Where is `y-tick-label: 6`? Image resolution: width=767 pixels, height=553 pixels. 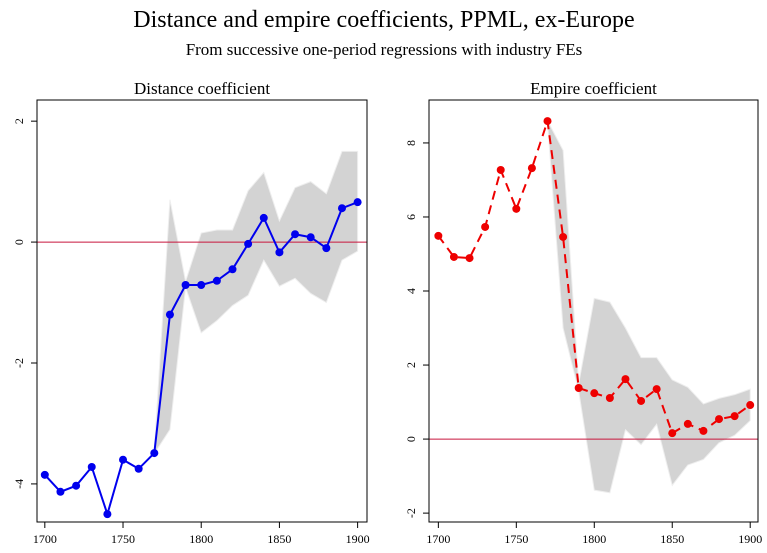 y-tick-label: 6 is located at coordinates (411, 217).